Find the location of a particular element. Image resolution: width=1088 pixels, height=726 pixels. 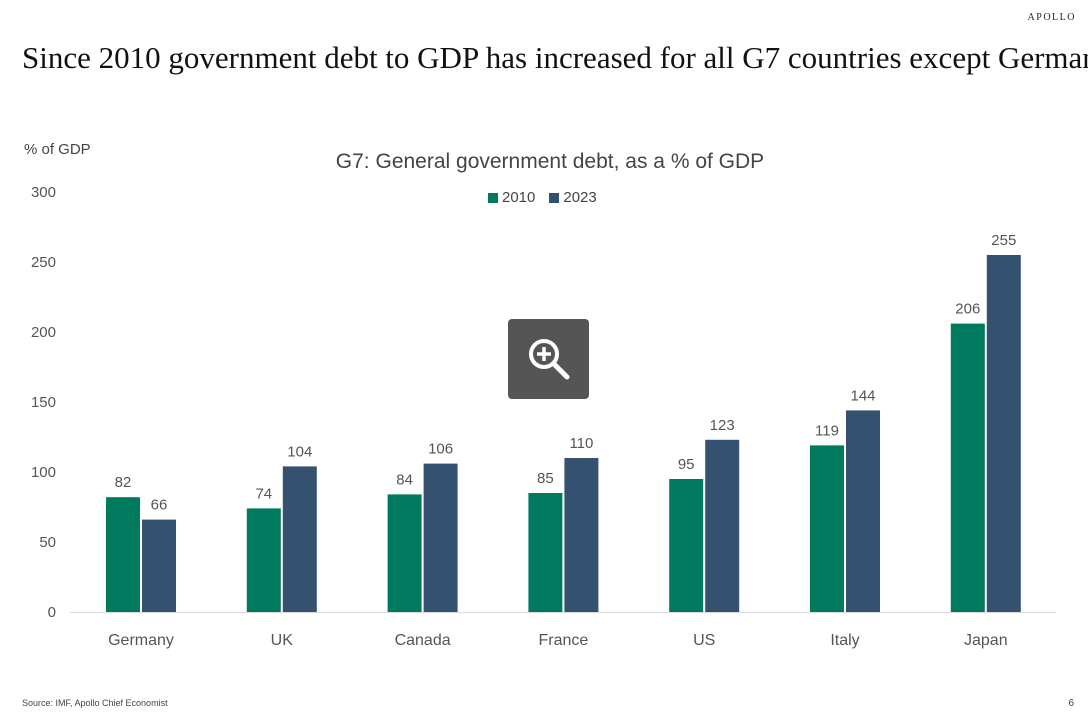

data-label: 82 is located at coordinates (123, 482).